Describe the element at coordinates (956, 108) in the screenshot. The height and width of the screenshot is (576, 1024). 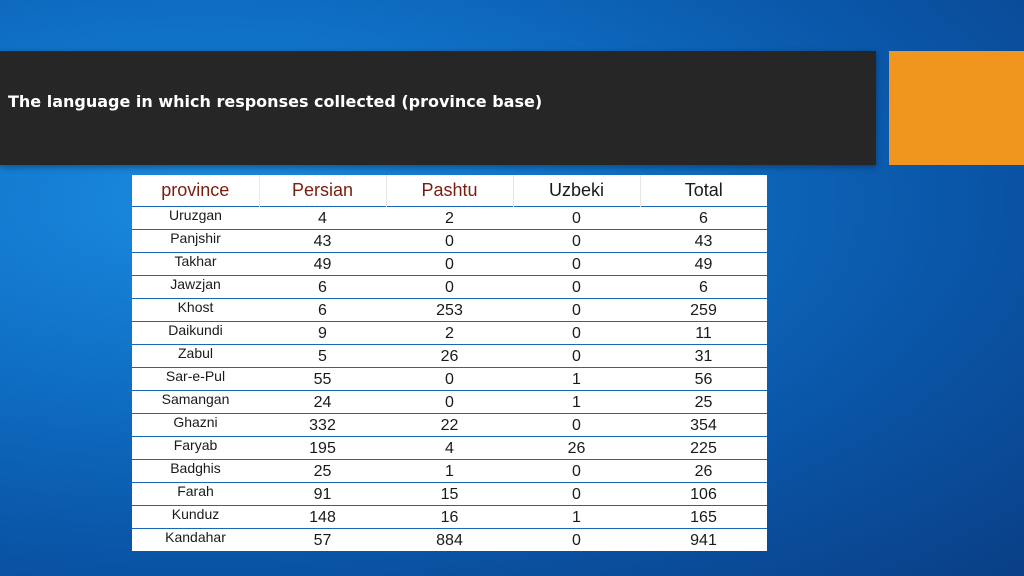
I see `accent-box` at that location.